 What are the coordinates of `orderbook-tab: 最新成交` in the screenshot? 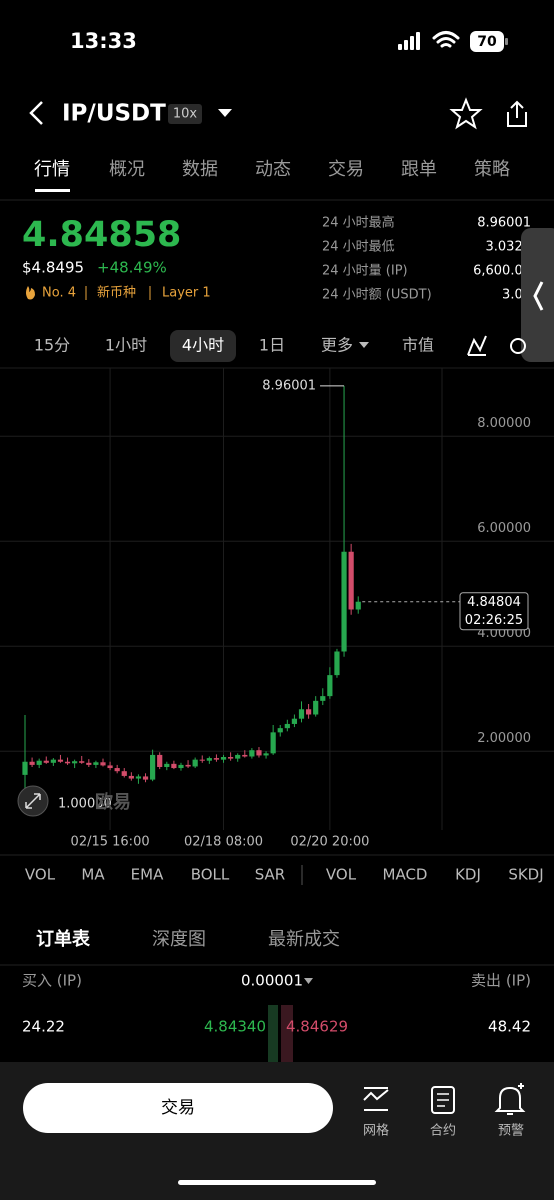 It's located at (304, 939).